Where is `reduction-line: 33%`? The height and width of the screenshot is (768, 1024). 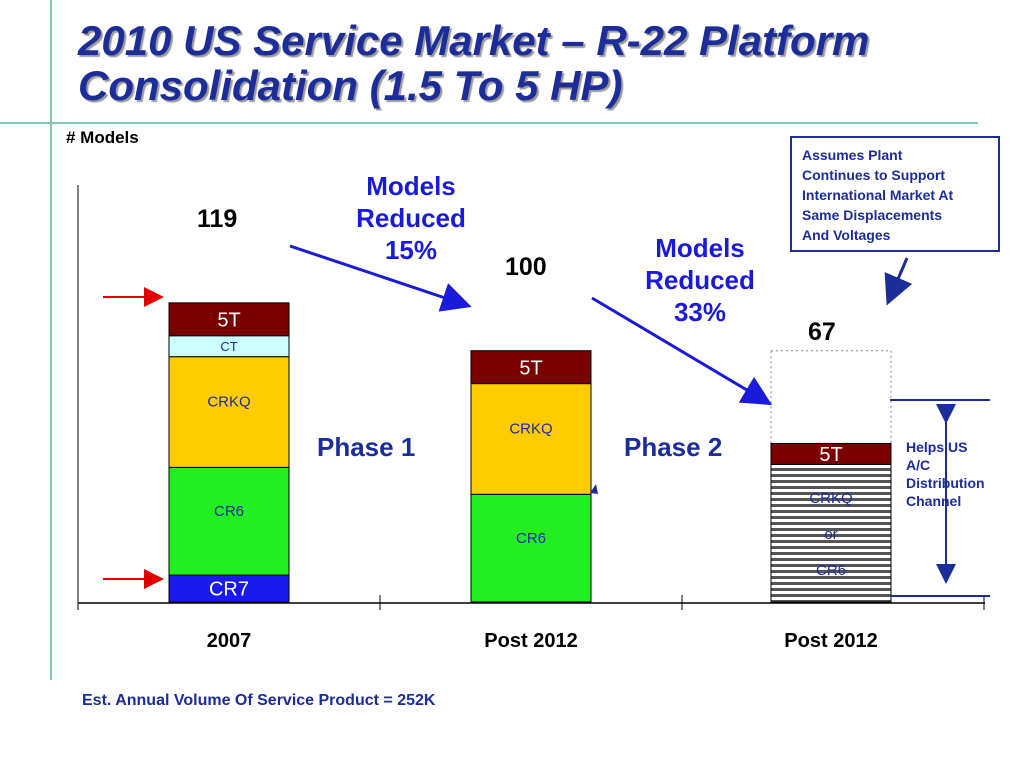 reduction-line: 33% is located at coordinates (700, 312).